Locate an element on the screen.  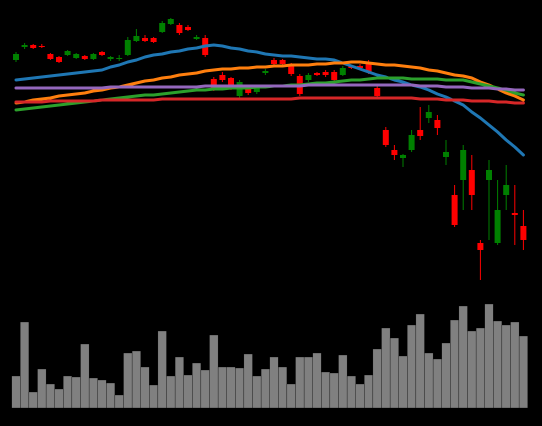
moving-average-line is located at coordinates (269, 82).